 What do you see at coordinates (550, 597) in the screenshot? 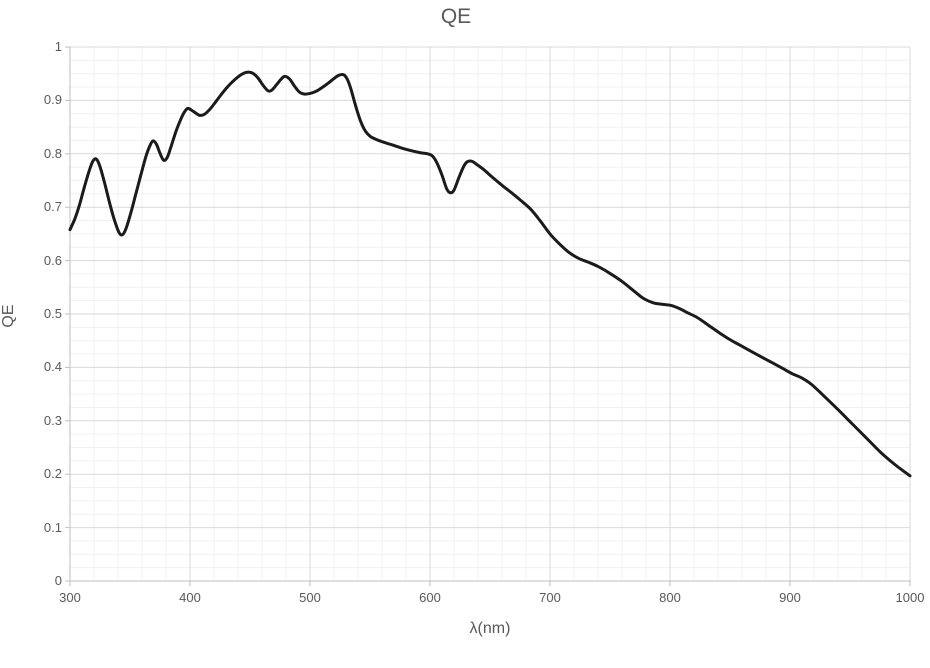
I see `x-tick-label: 700` at bounding box center [550, 597].